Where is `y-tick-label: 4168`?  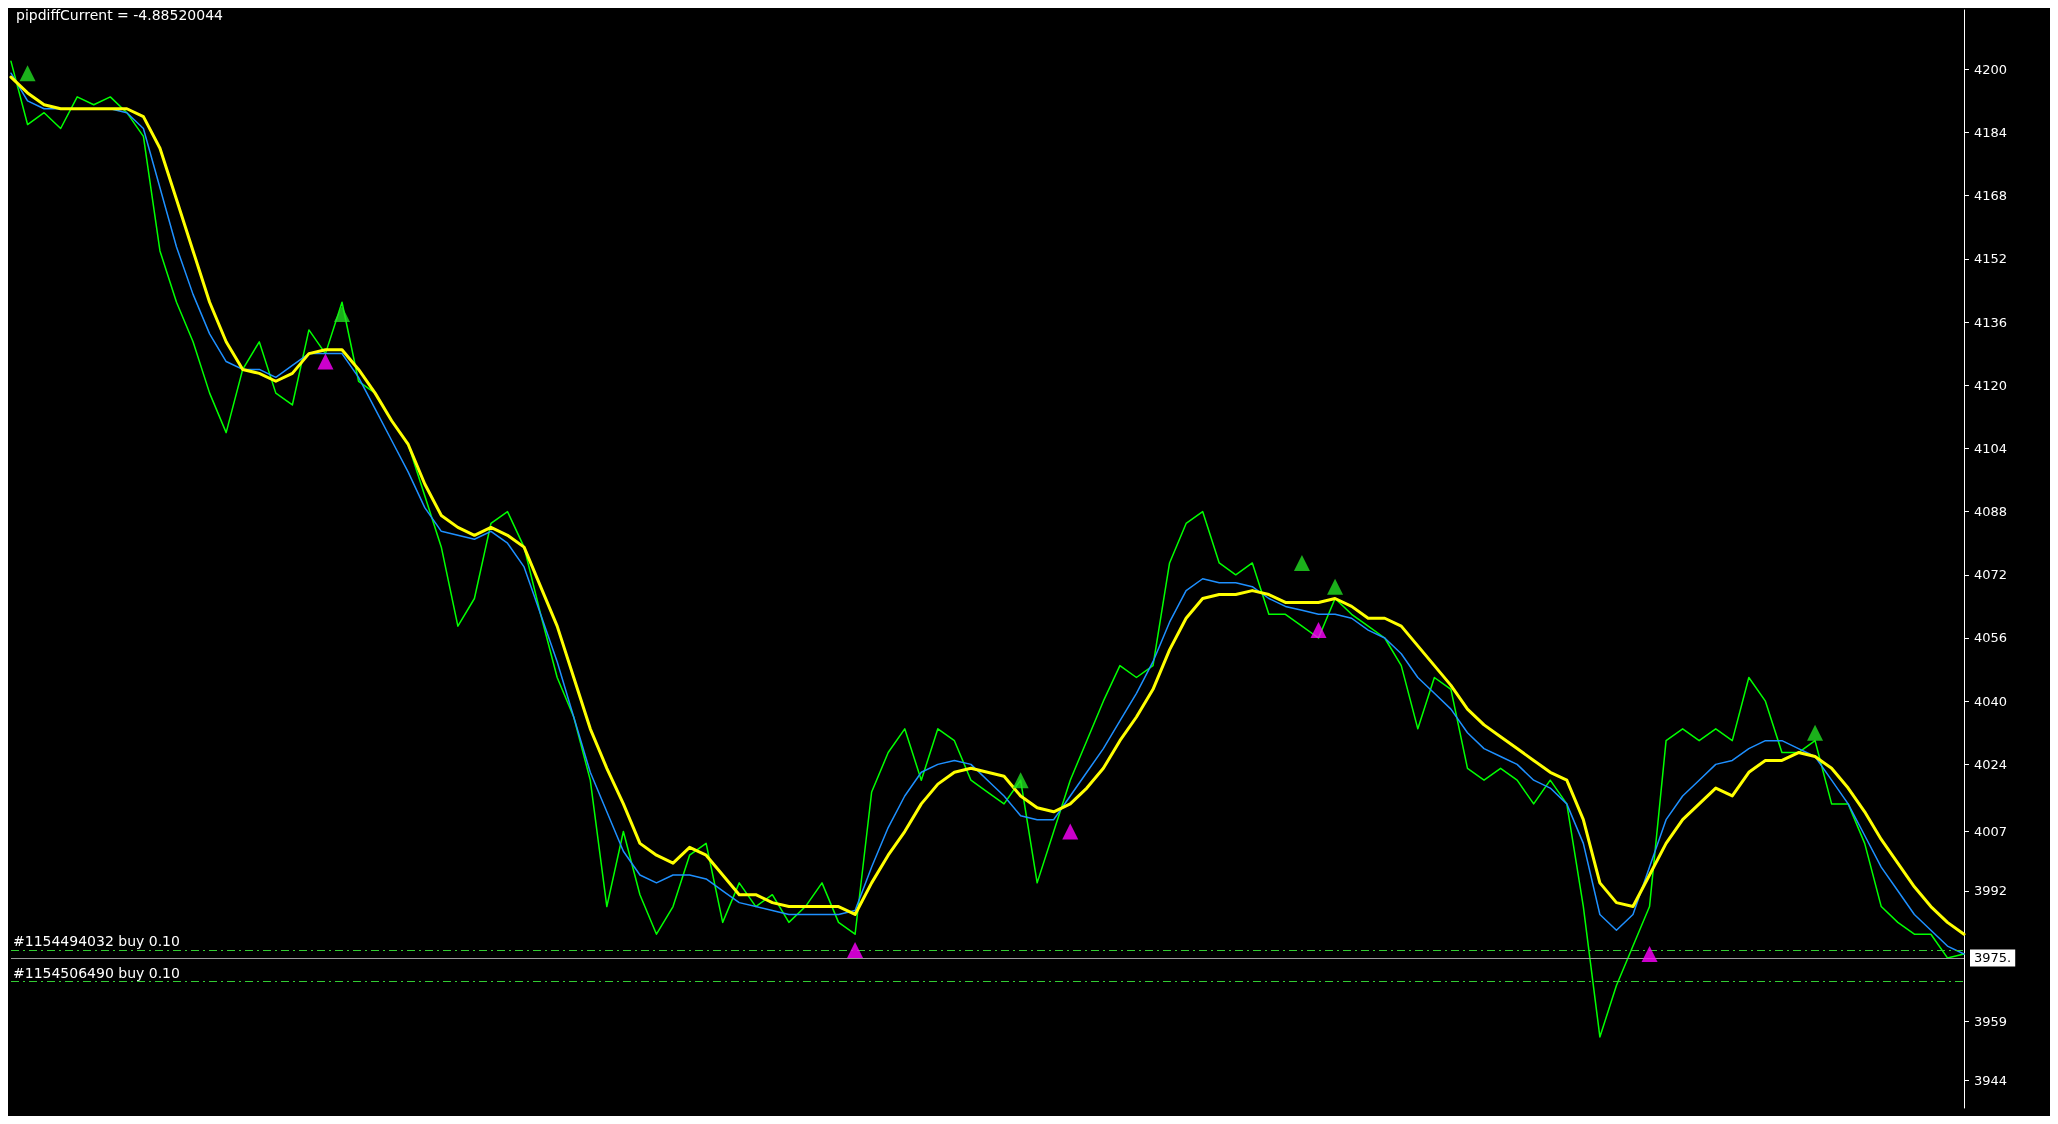 y-tick-label: 4168 is located at coordinates (1991, 196).